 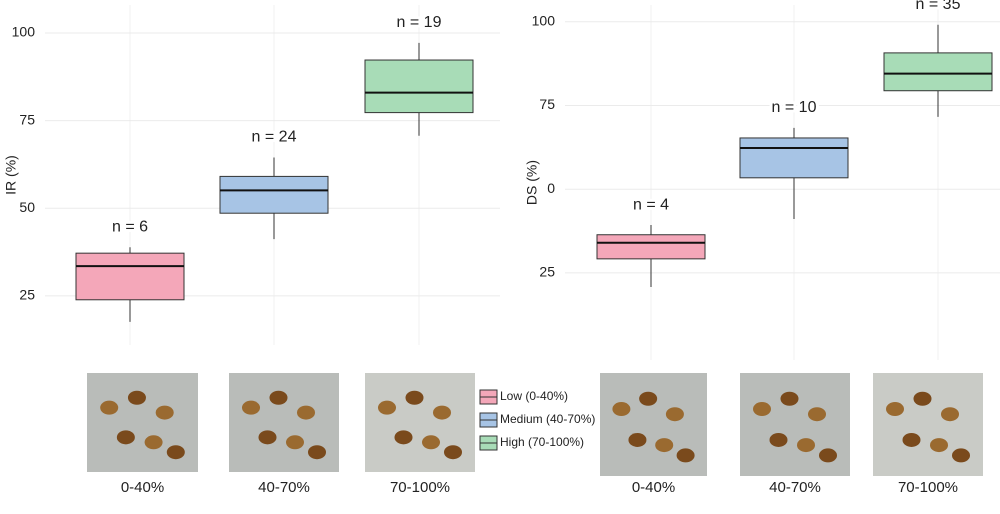 What do you see at coordinates (542, 442) in the screenshot?
I see `legend-label: High (70-100%)` at bounding box center [542, 442].